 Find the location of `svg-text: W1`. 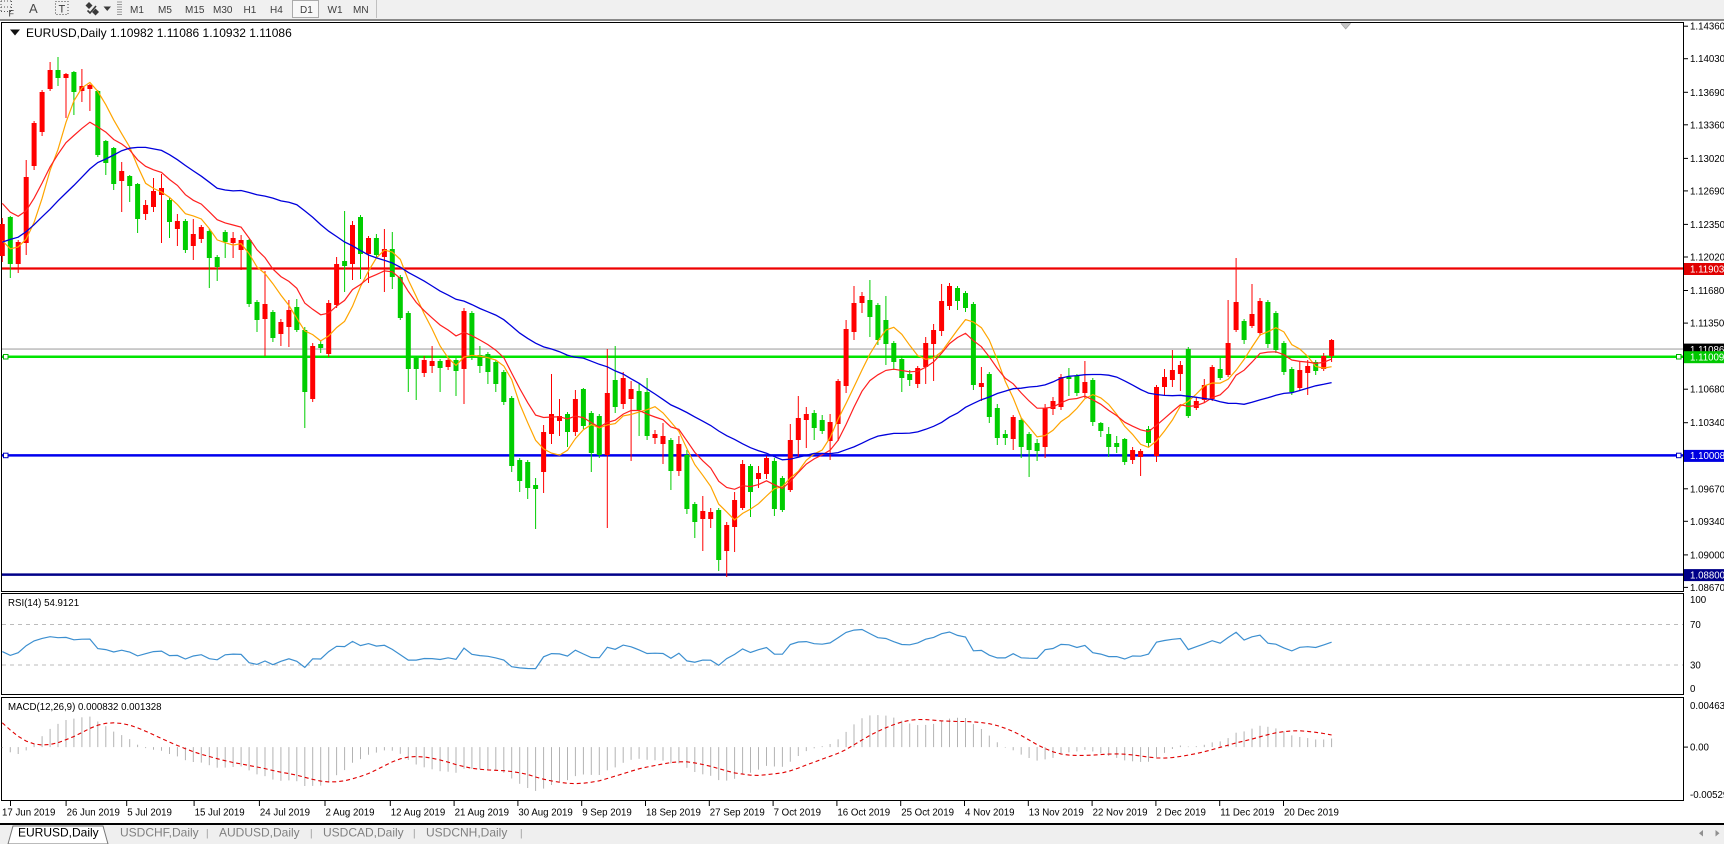

svg-text: W1 is located at coordinates (335, 10).